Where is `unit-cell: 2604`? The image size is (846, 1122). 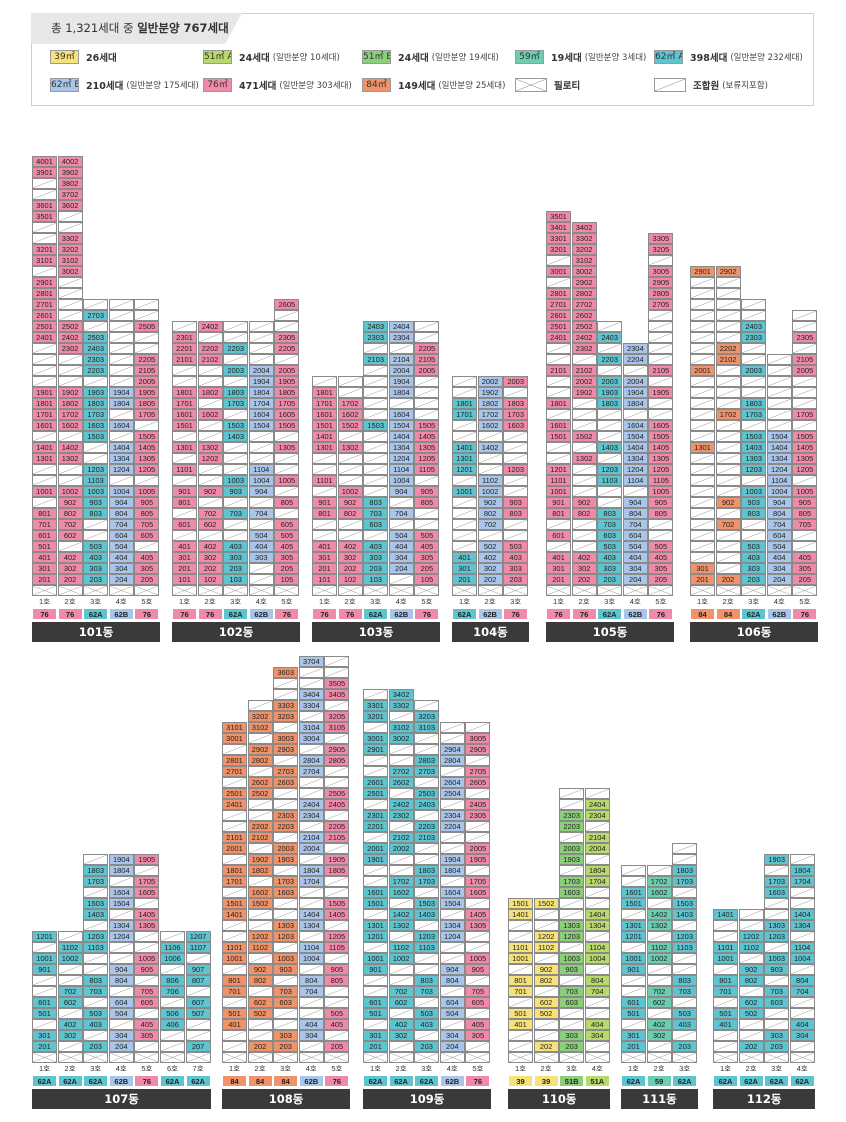
unit-cell: 2604 is located at coordinates (452, 782).